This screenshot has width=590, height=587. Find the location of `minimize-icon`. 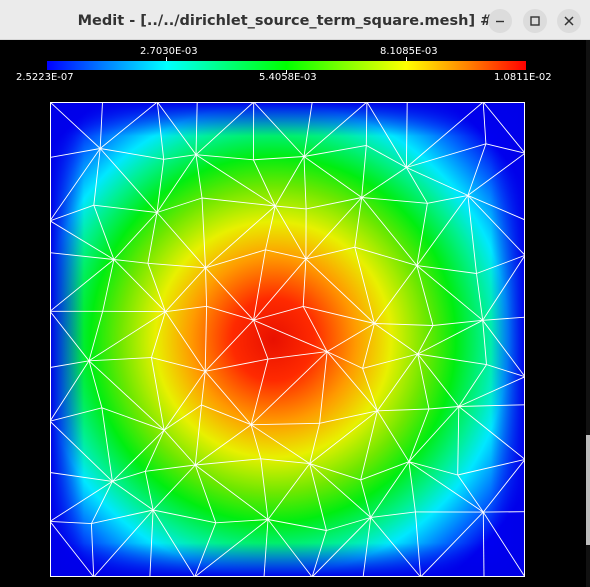

minimize-icon is located at coordinates (500, 21).